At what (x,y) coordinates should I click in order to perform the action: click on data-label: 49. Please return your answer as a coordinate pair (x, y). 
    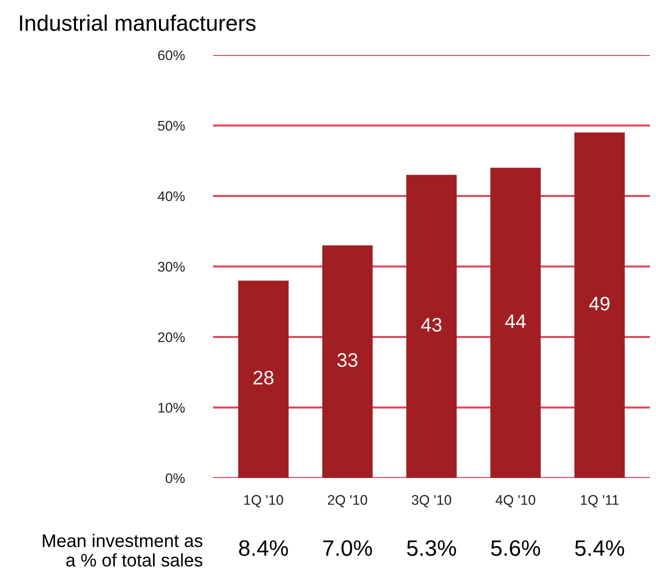
    Looking at the image, I should click on (599, 303).